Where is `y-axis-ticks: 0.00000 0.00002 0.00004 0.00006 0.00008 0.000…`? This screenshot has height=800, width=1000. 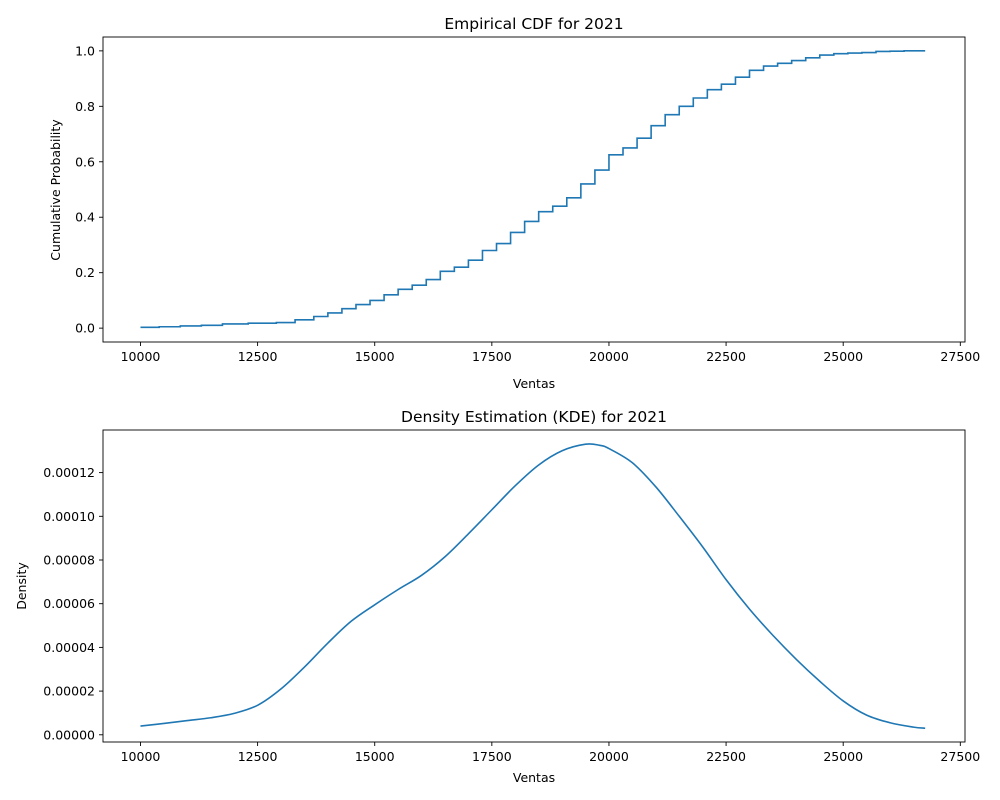
y-axis-ticks: 0.00000 0.00002 0.00004 0.00006 0.00008 0.000… is located at coordinates (73, 603).